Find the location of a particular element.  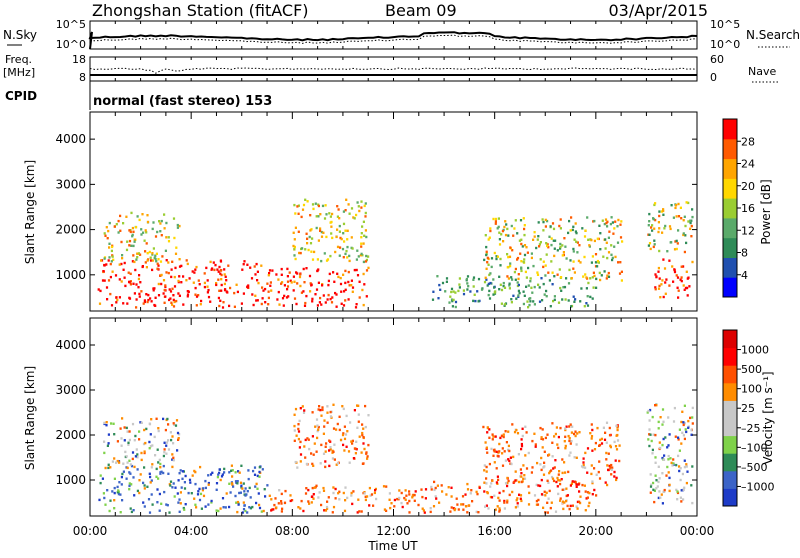

colorbar-tick-label: –100 is located at coordinates (754, 447).